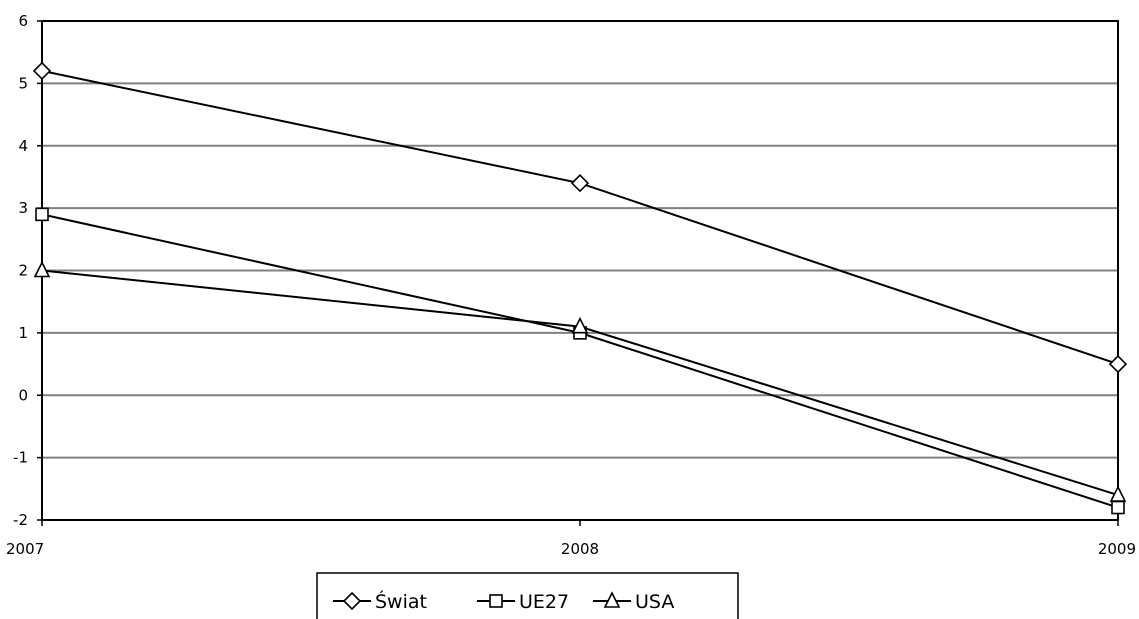 The width and height of the screenshot is (1139, 619). What do you see at coordinates (23, 83) in the screenshot?
I see `y-tick-label: 5` at bounding box center [23, 83].